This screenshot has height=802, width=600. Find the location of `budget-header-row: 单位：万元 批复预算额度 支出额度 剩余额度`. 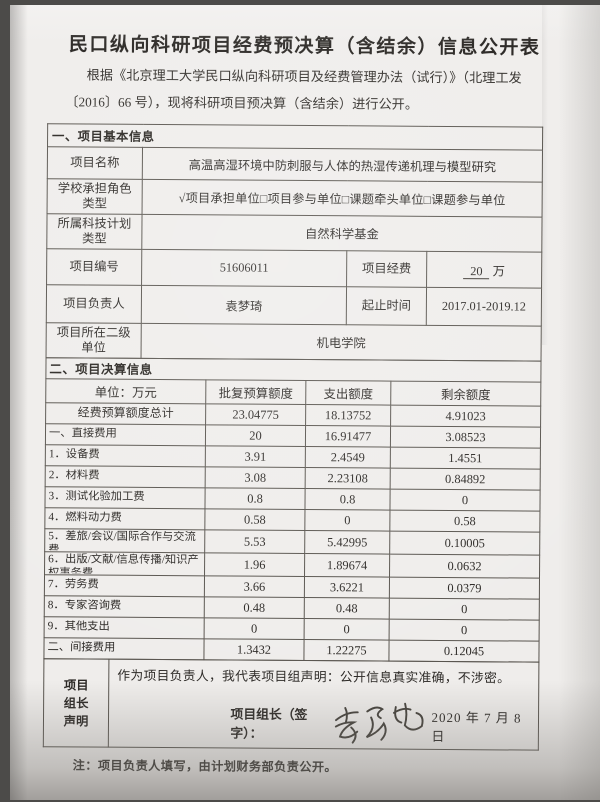

budget-header-row: 单位：万元 批复预算额度 支出额度 剩余额度 is located at coordinates (293, 392).